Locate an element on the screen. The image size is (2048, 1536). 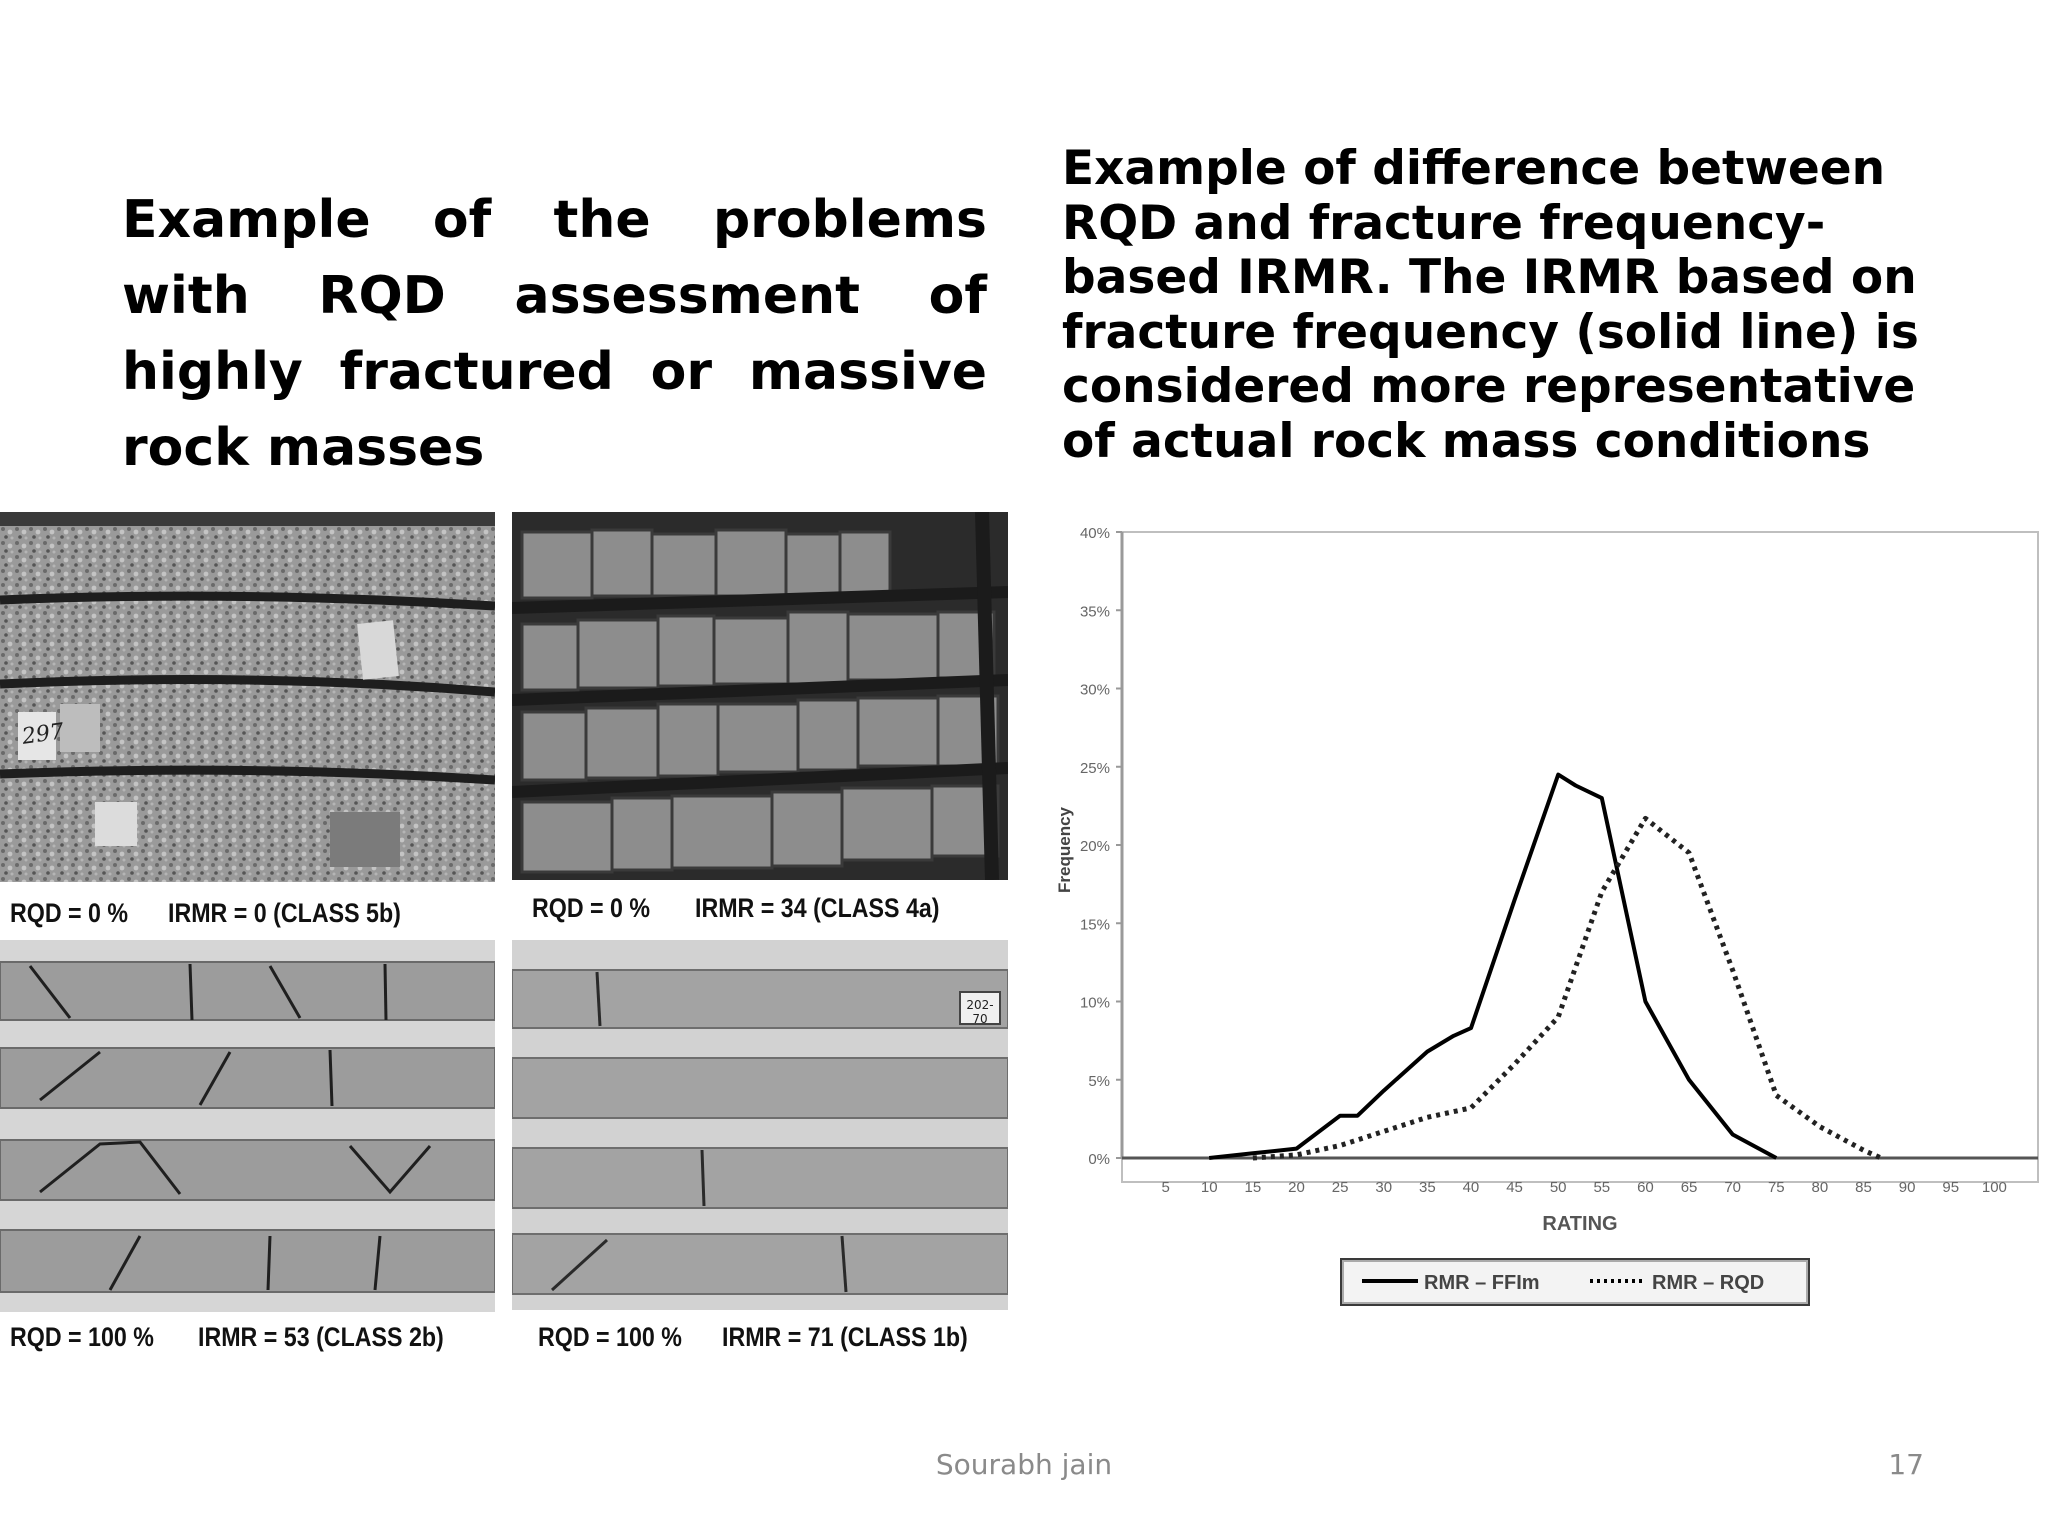
x-tick-label: 15 is located at coordinates (1253, 1187).